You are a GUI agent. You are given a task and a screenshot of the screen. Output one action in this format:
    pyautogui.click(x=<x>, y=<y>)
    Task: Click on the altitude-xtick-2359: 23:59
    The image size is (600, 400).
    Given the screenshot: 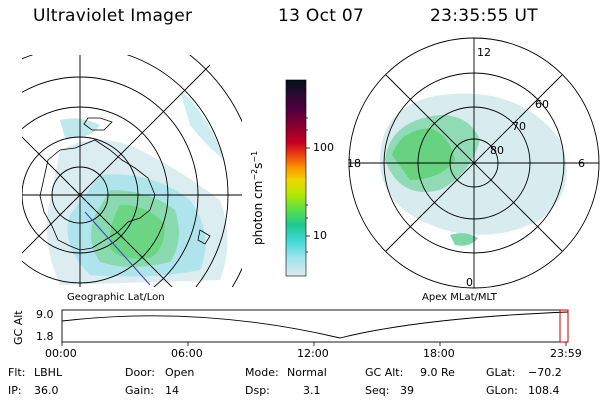 What is the action you would take?
    pyautogui.click(x=566, y=353)
    